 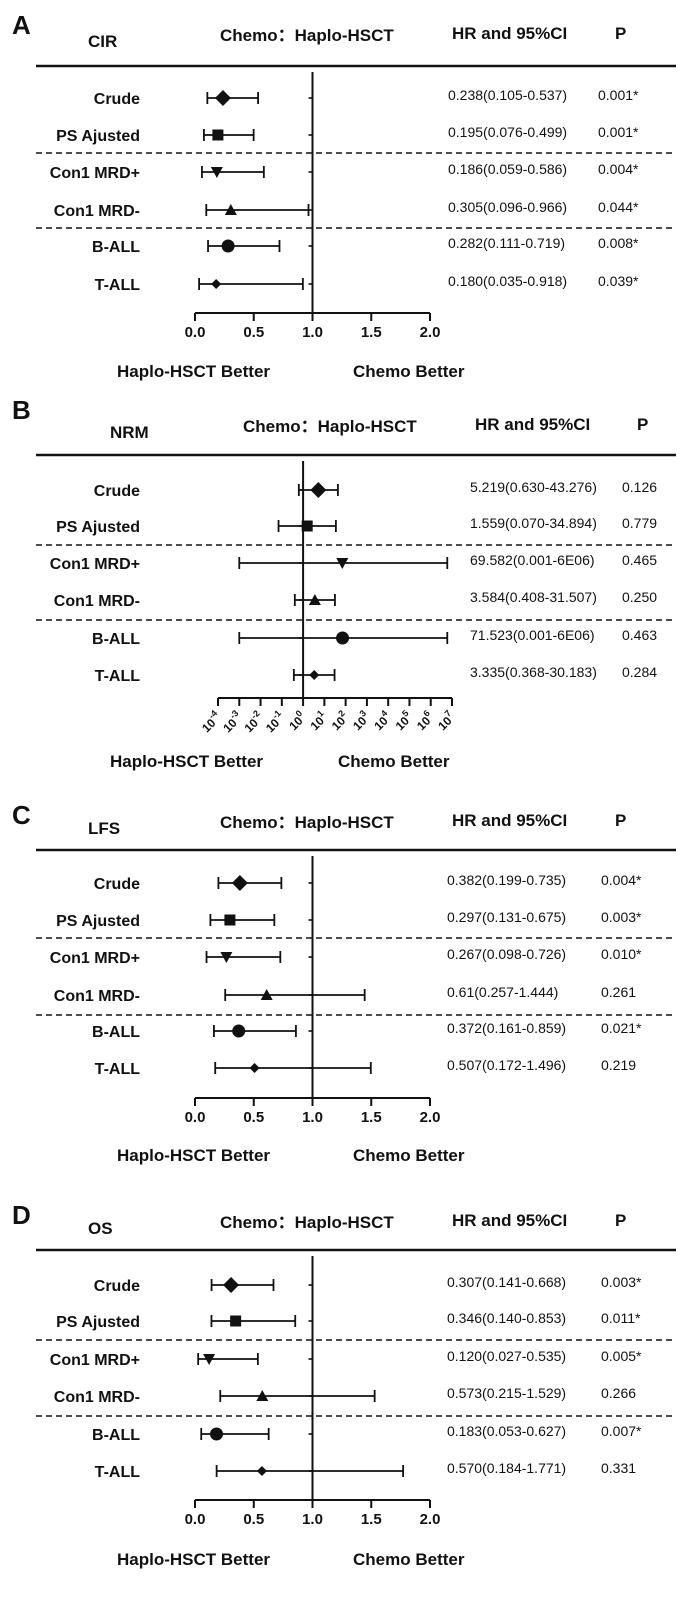 I want to click on x-tick-label: 10-1, so click(x=274, y=721).